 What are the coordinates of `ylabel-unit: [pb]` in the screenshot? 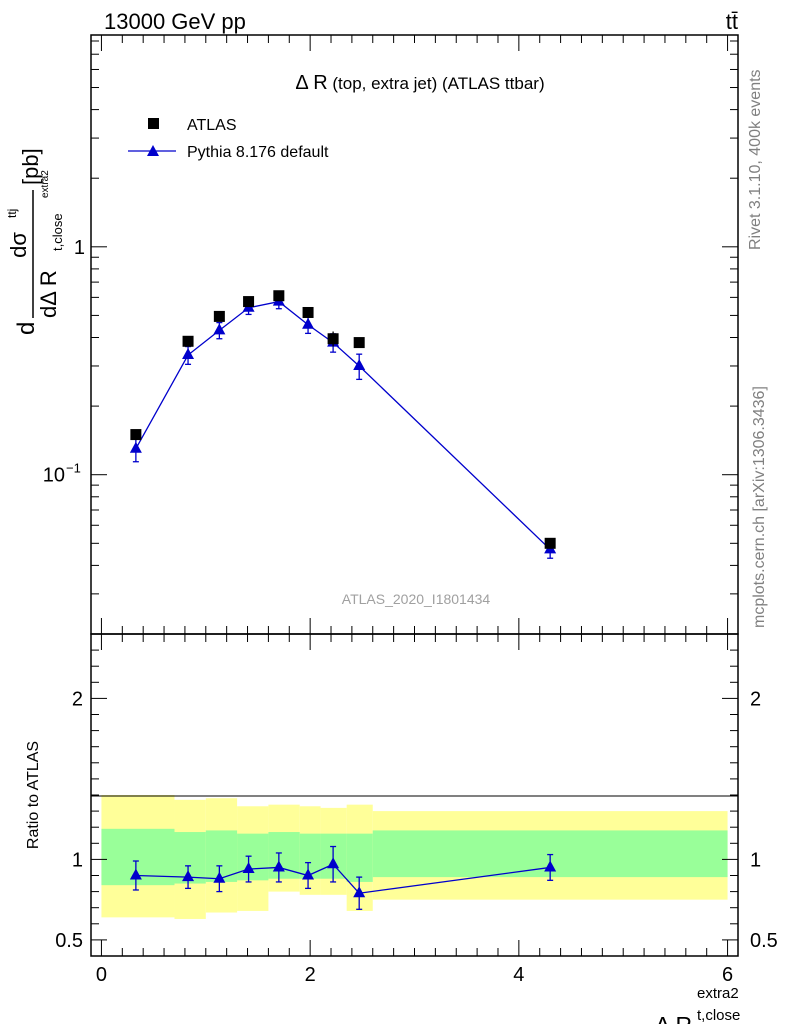 It's located at (30, 166).